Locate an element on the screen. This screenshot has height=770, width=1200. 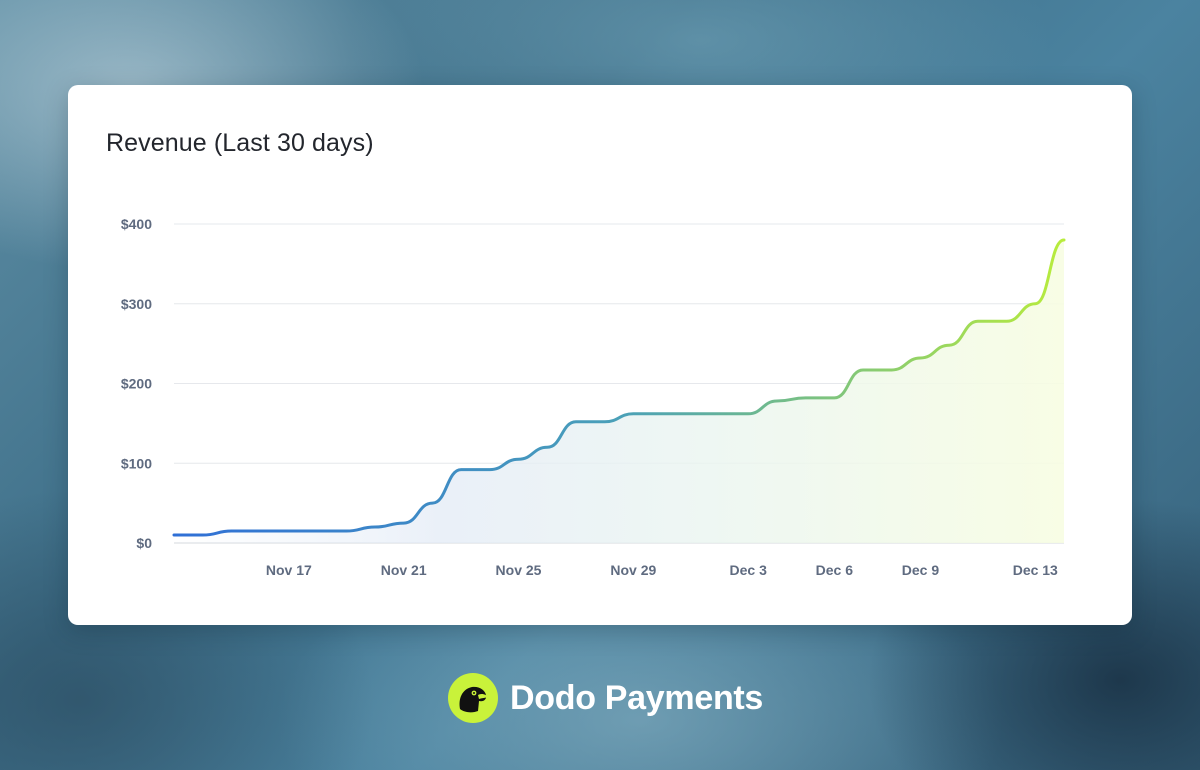
x-tick-label: Nov 29 is located at coordinates (633, 570).